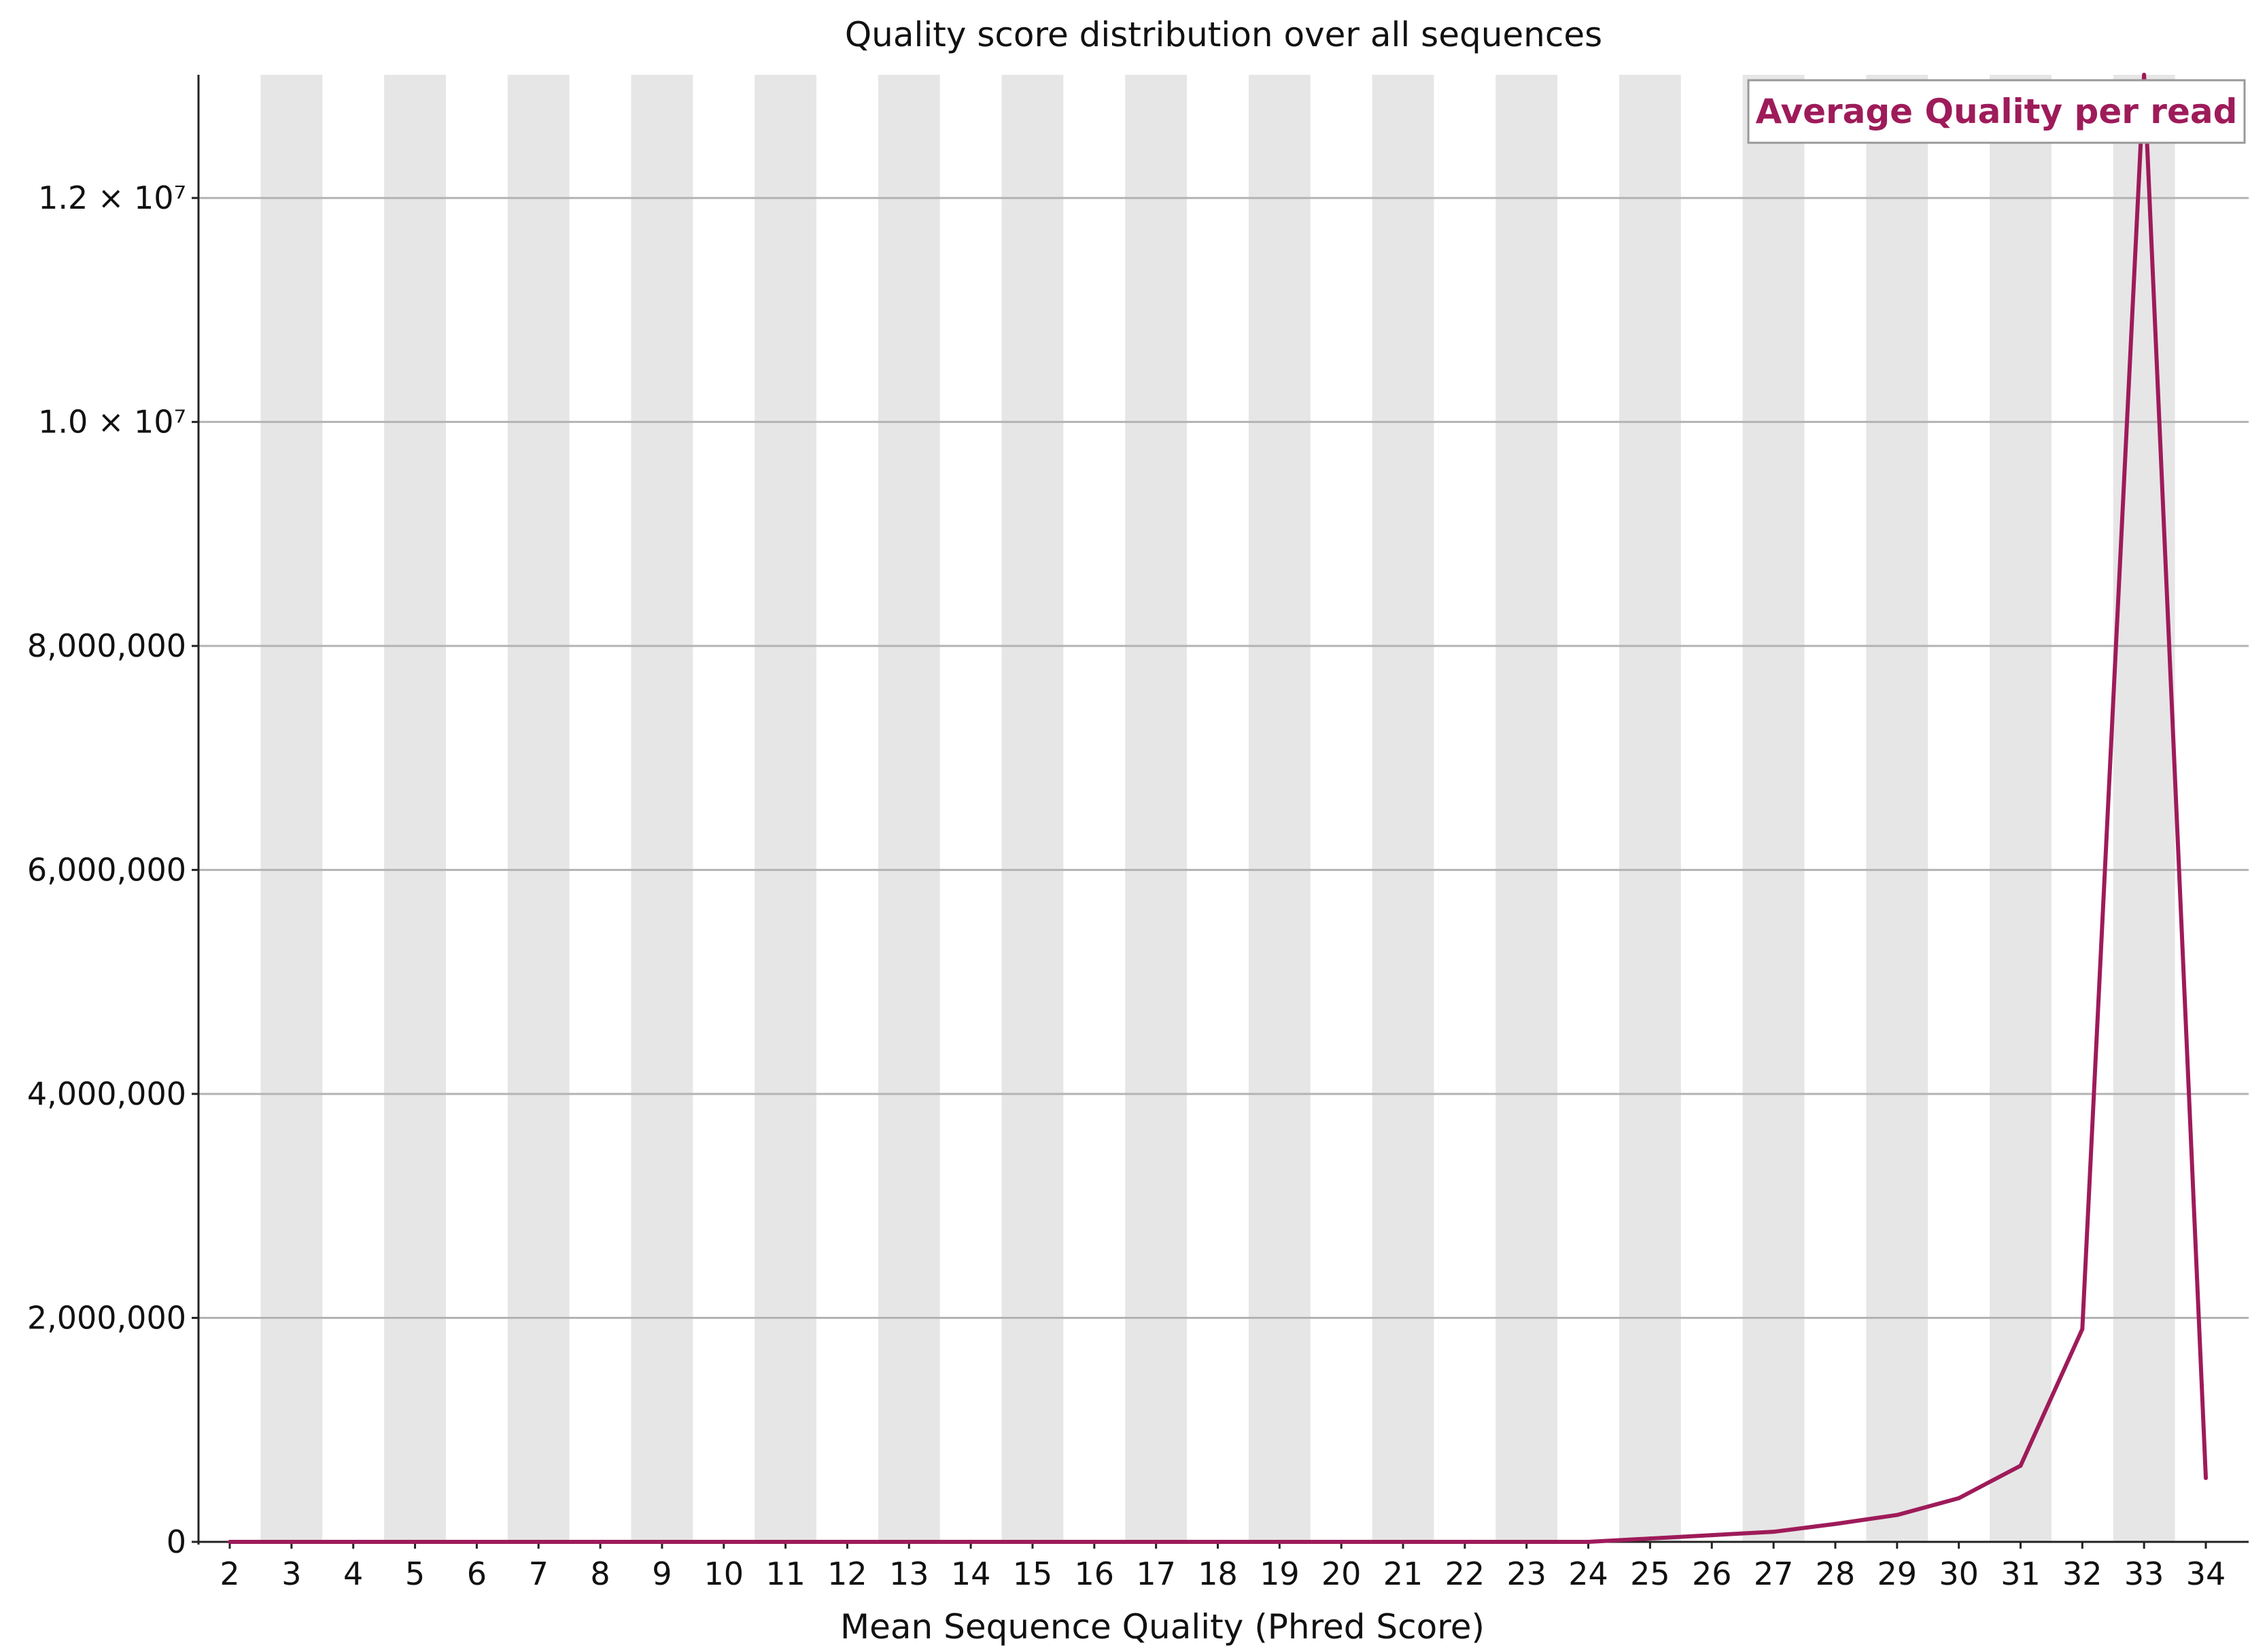 The width and height of the screenshot is (2267, 1652). Describe the element at coordinates (785, 1573) in the screenshot. I see `x-tick-label: 11` at that location.